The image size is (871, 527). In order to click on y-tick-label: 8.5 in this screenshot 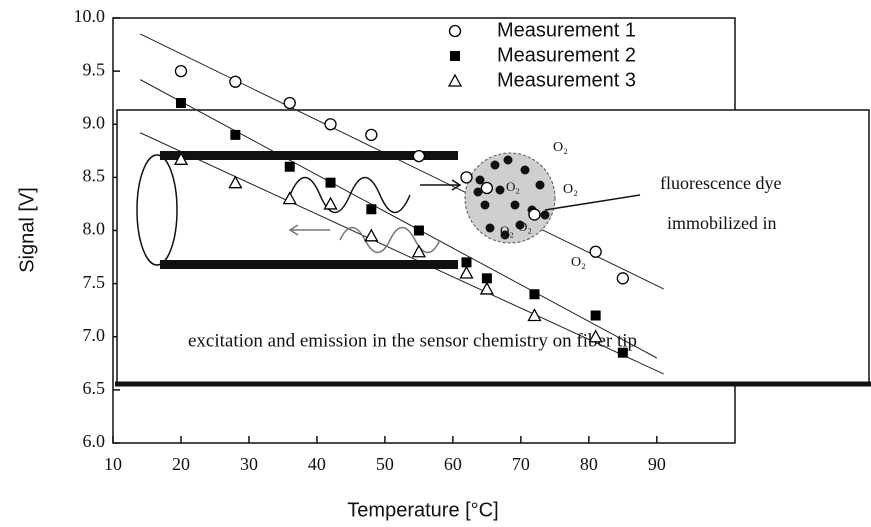, I will do `click(94, 176)`.